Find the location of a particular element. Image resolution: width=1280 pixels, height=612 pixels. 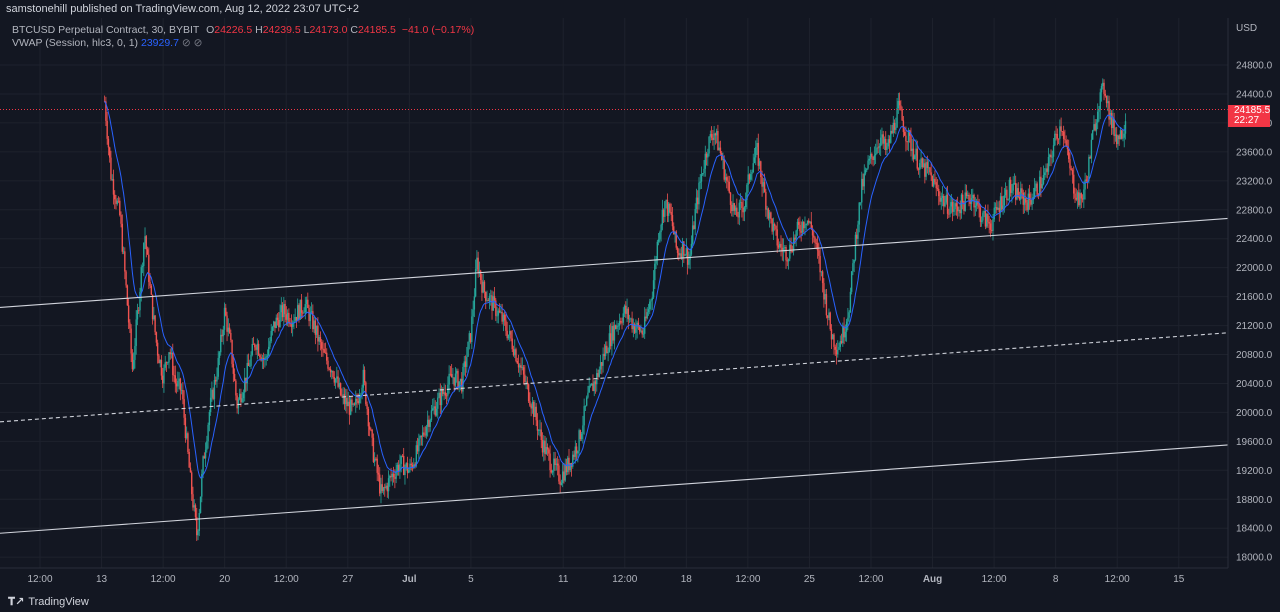

vwap-label: VWAP (Session, hlc3, 0, 1) is located at coordinates (75, 43).